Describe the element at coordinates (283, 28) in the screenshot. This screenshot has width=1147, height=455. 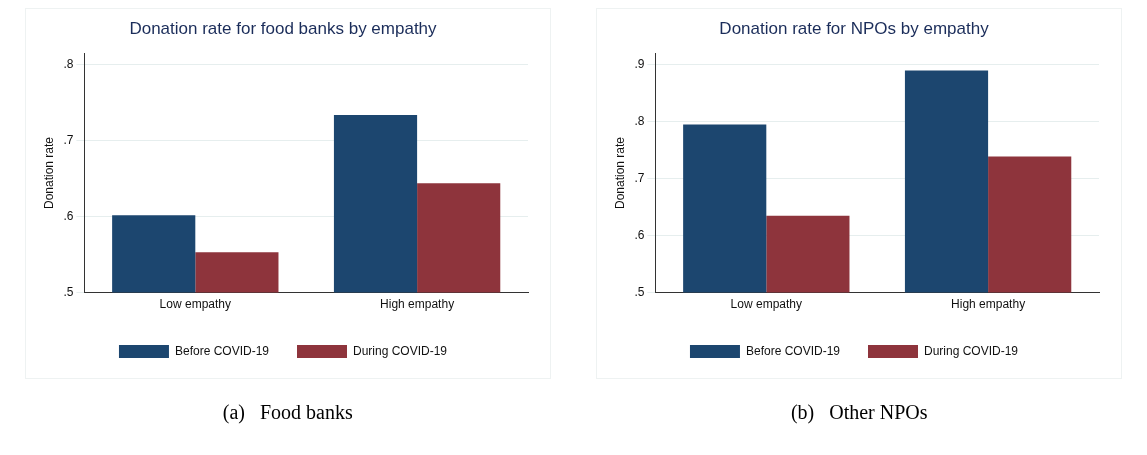
I see `chart-title: Donation rate for food banks by empathy` at that location.